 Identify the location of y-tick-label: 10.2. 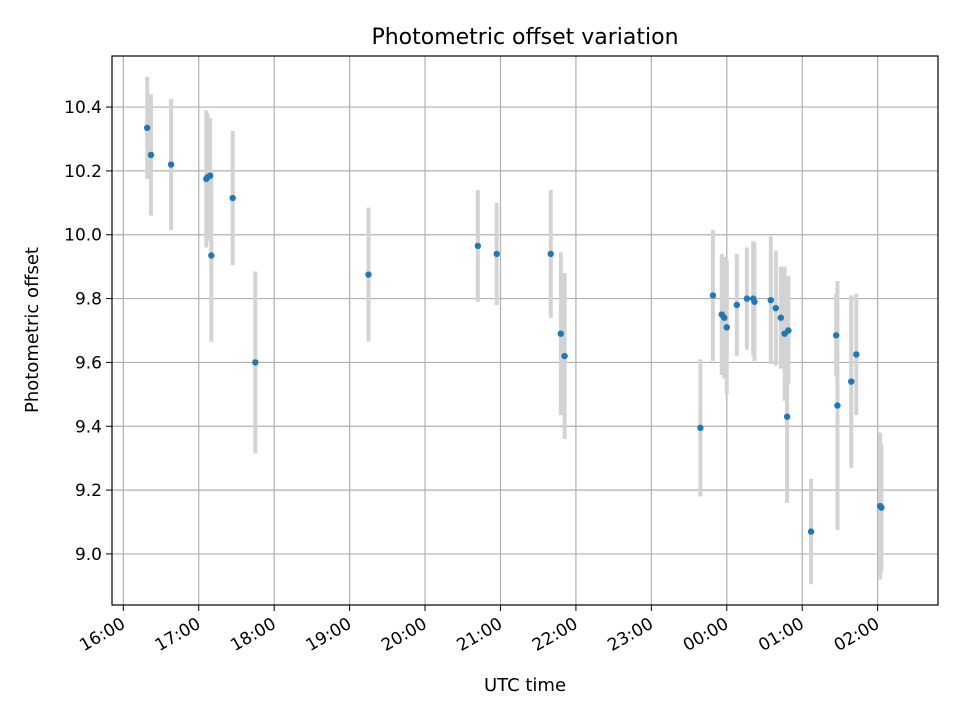
(83, 172).